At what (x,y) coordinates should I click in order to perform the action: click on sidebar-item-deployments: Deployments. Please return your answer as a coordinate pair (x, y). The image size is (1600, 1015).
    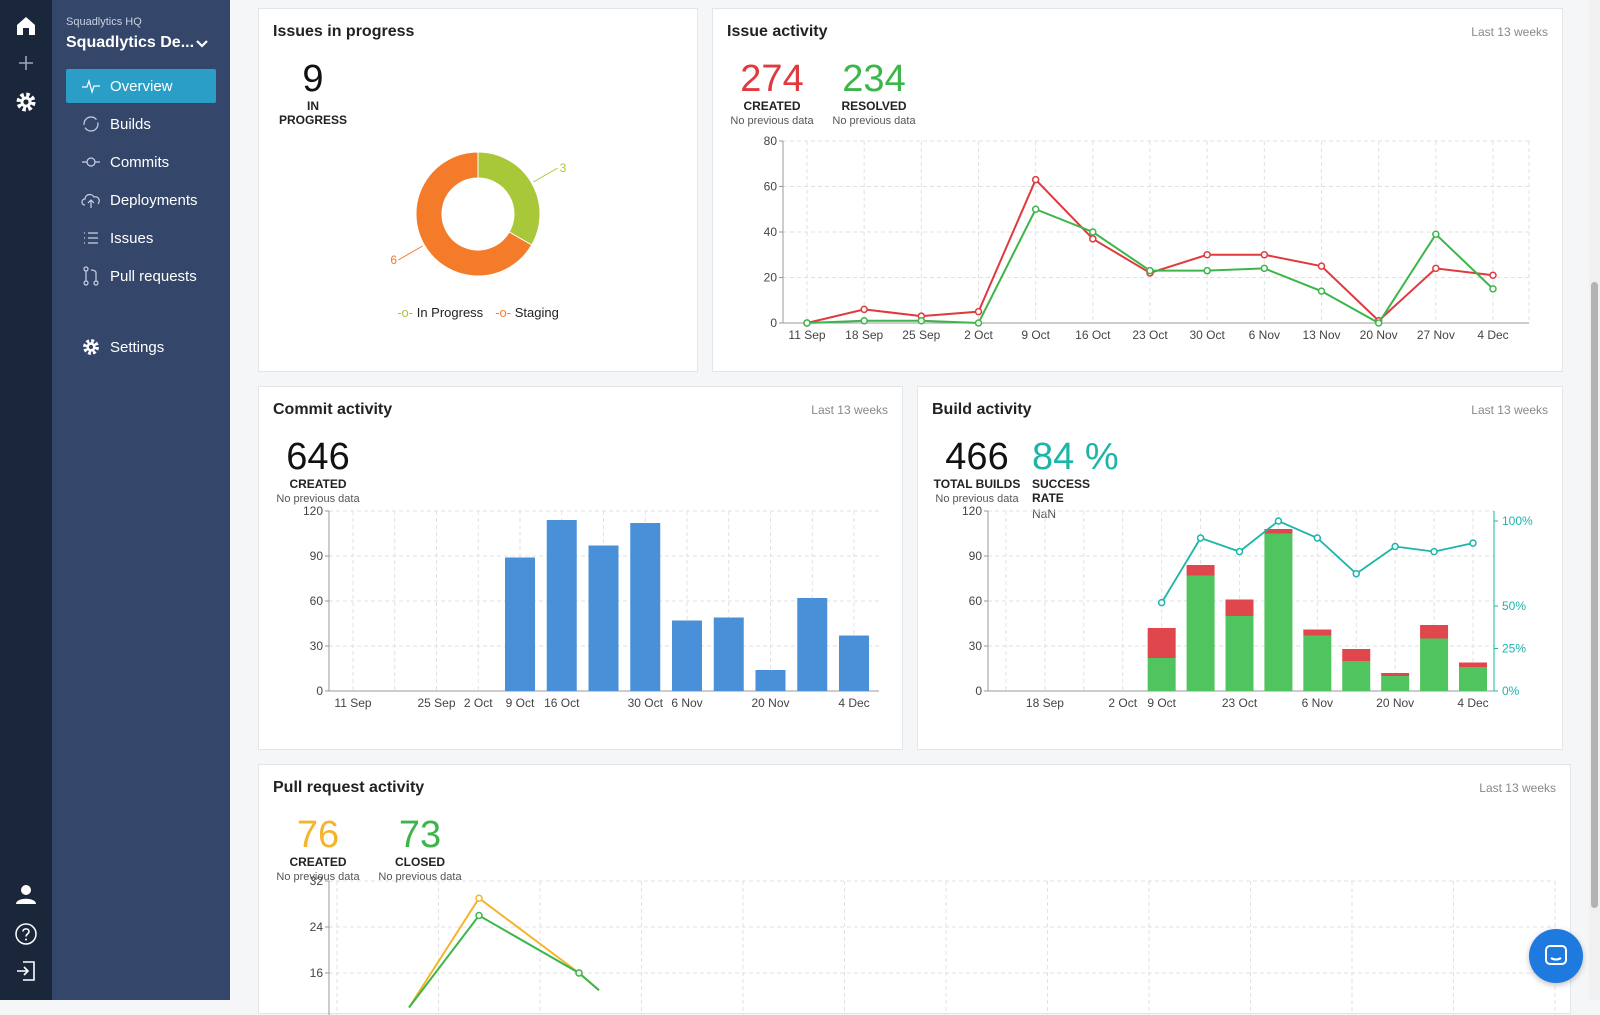
    Looking at the image, I should click on (141, 200).